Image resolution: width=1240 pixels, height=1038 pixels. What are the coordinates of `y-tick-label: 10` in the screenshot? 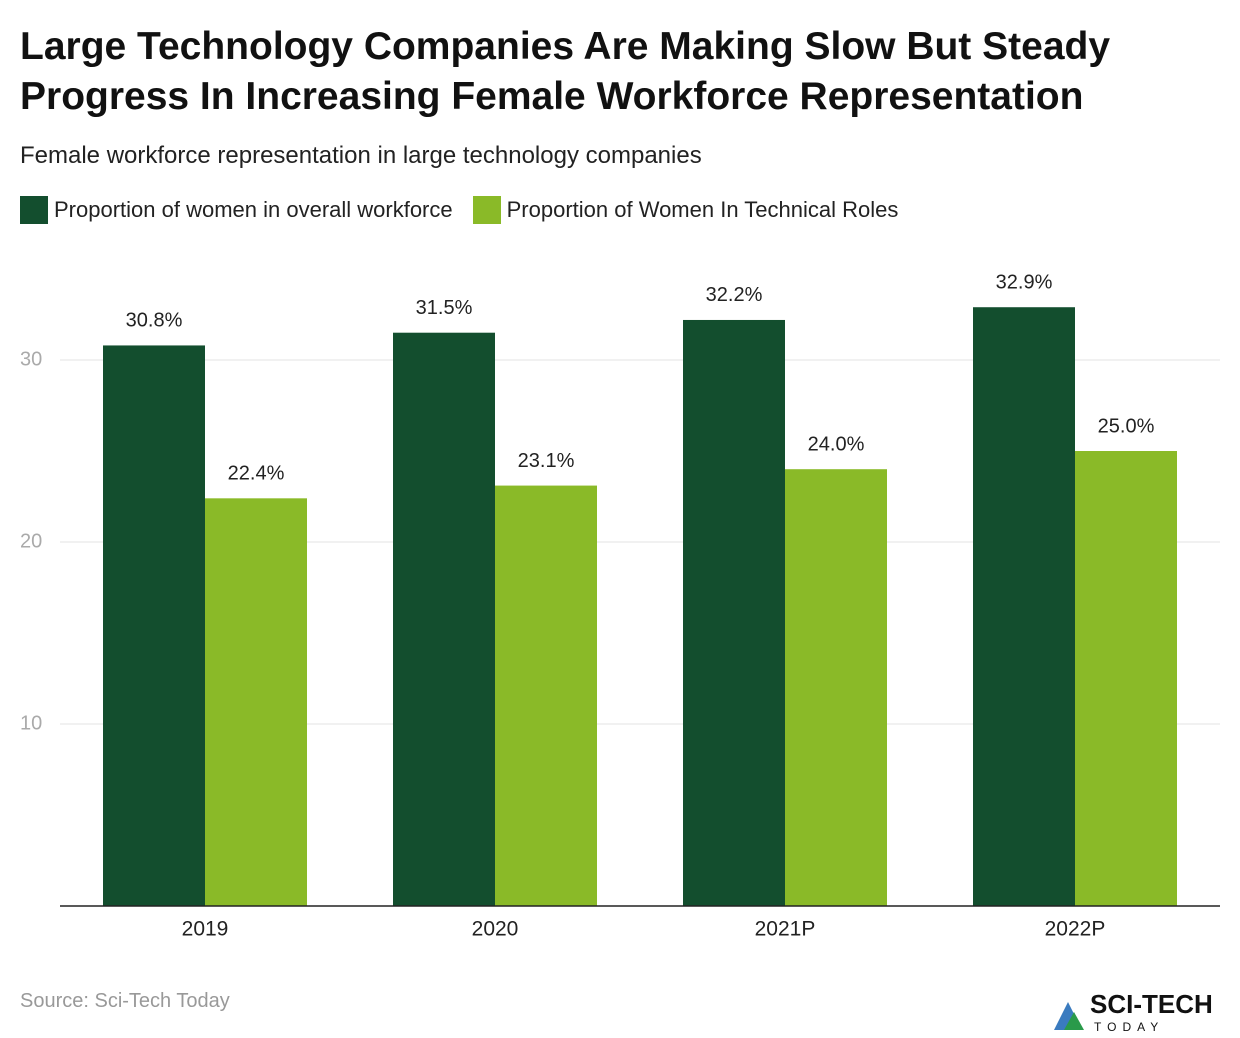 It's located at (31, 723).